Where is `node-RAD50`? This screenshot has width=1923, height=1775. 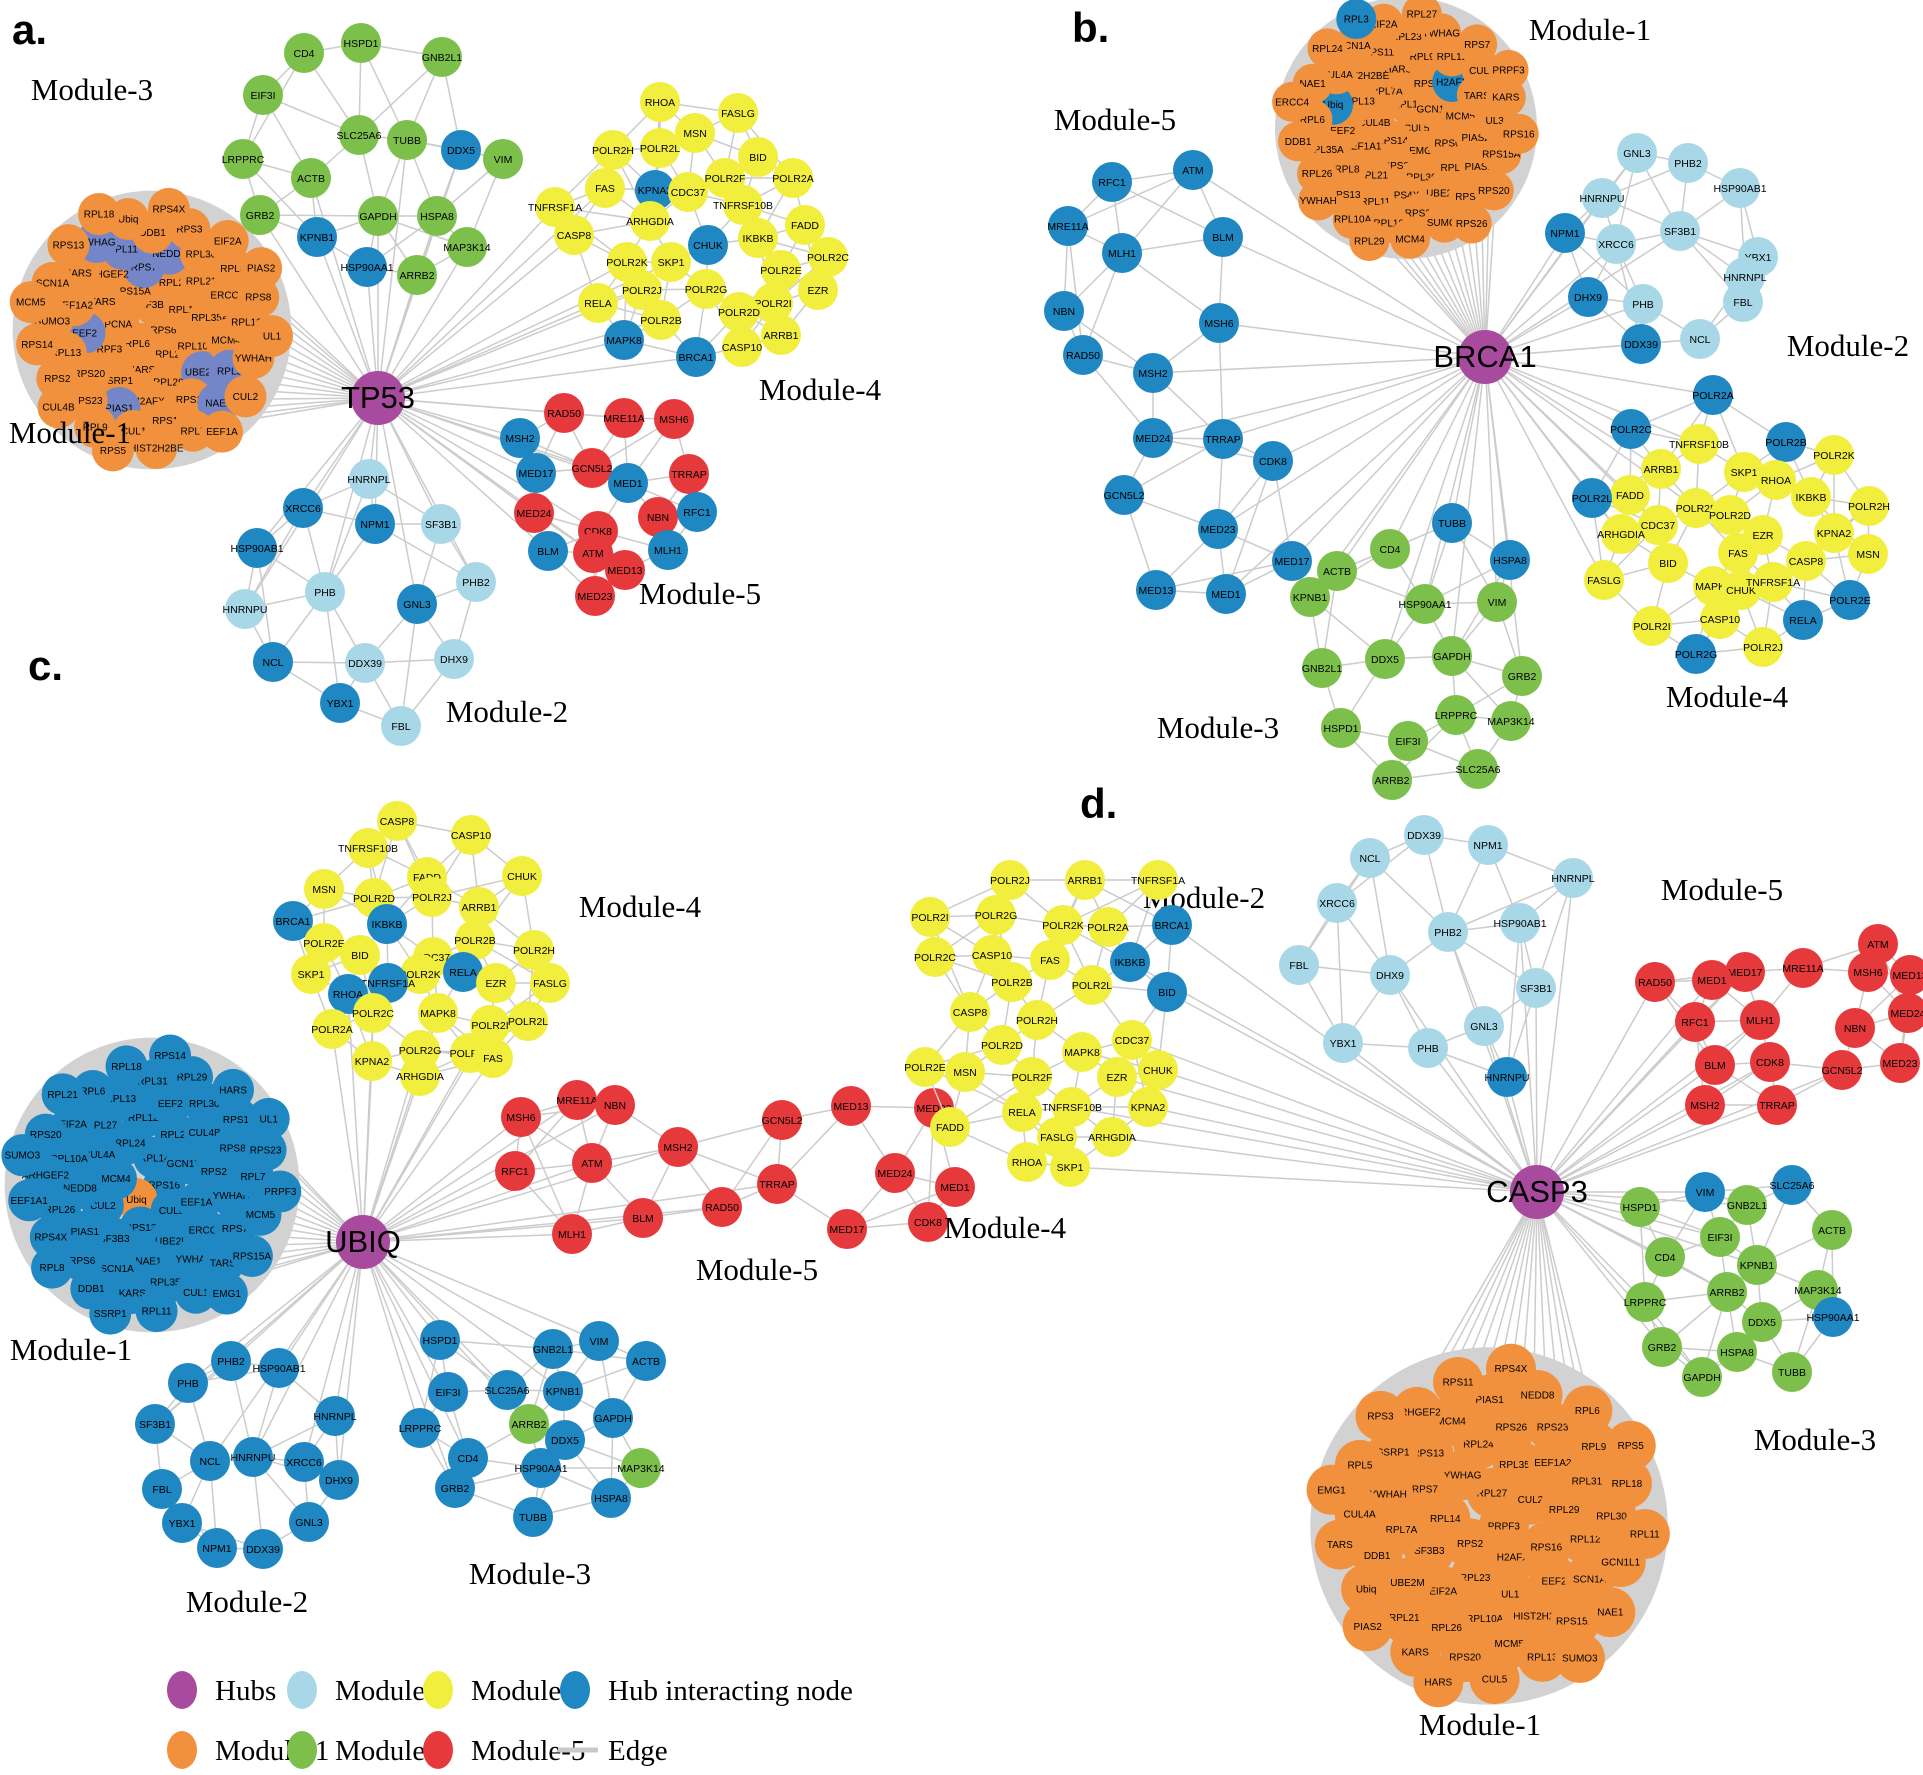 node-RAD50 is located at coordinates (1083, 355).